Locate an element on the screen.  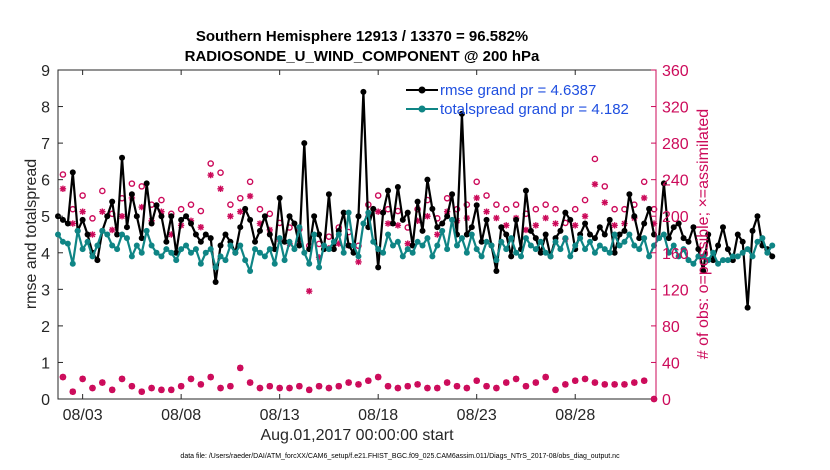
legend-rmse-label: rmse grand pr = 4.6387 is located at coordinates (518, 90).